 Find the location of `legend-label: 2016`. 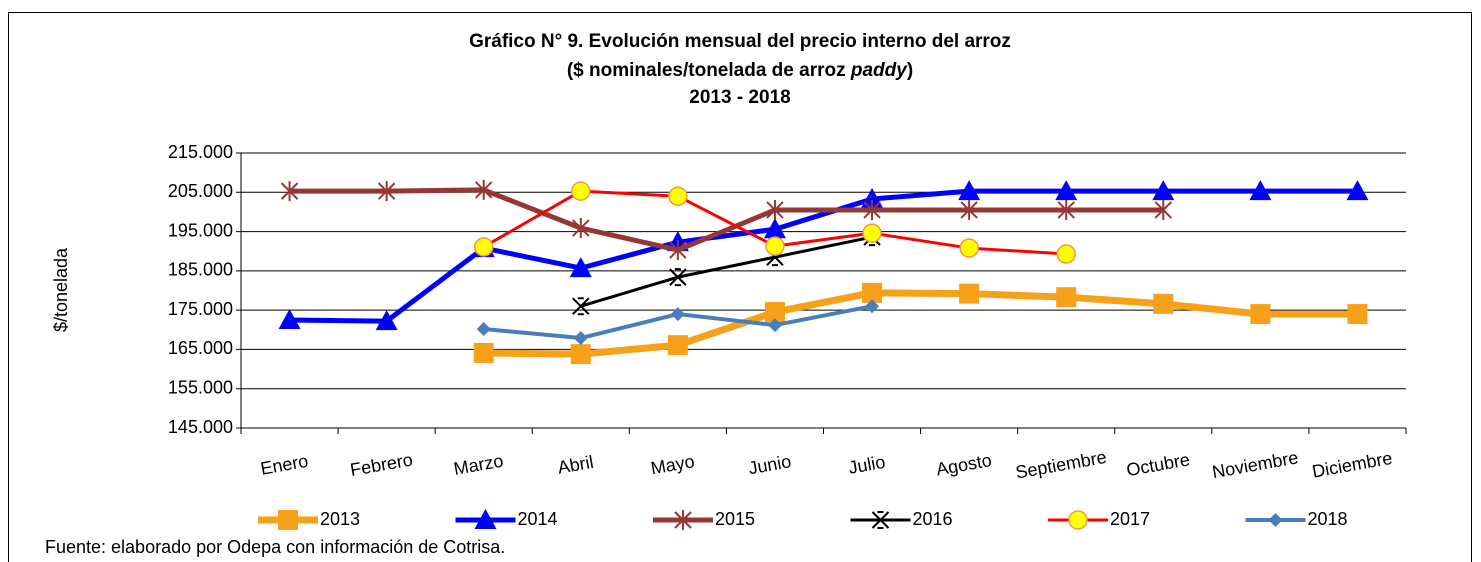

legend-label: 2016 is located at coordinates (933, 519).